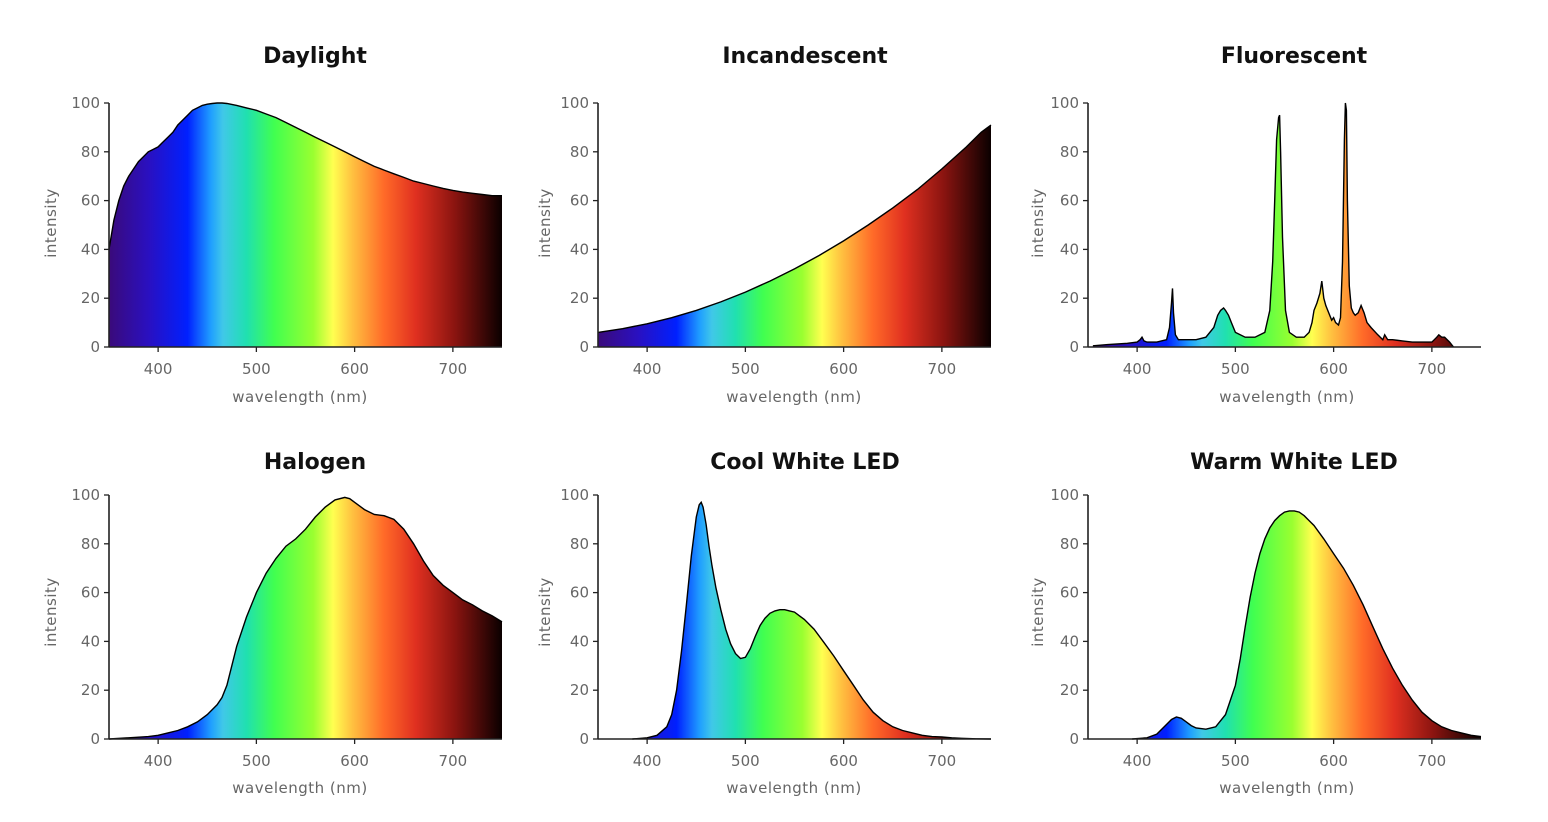 This screenshot has width=1548, height=822. I want to click on chart-title: Cool White LED, so click(804, 462).